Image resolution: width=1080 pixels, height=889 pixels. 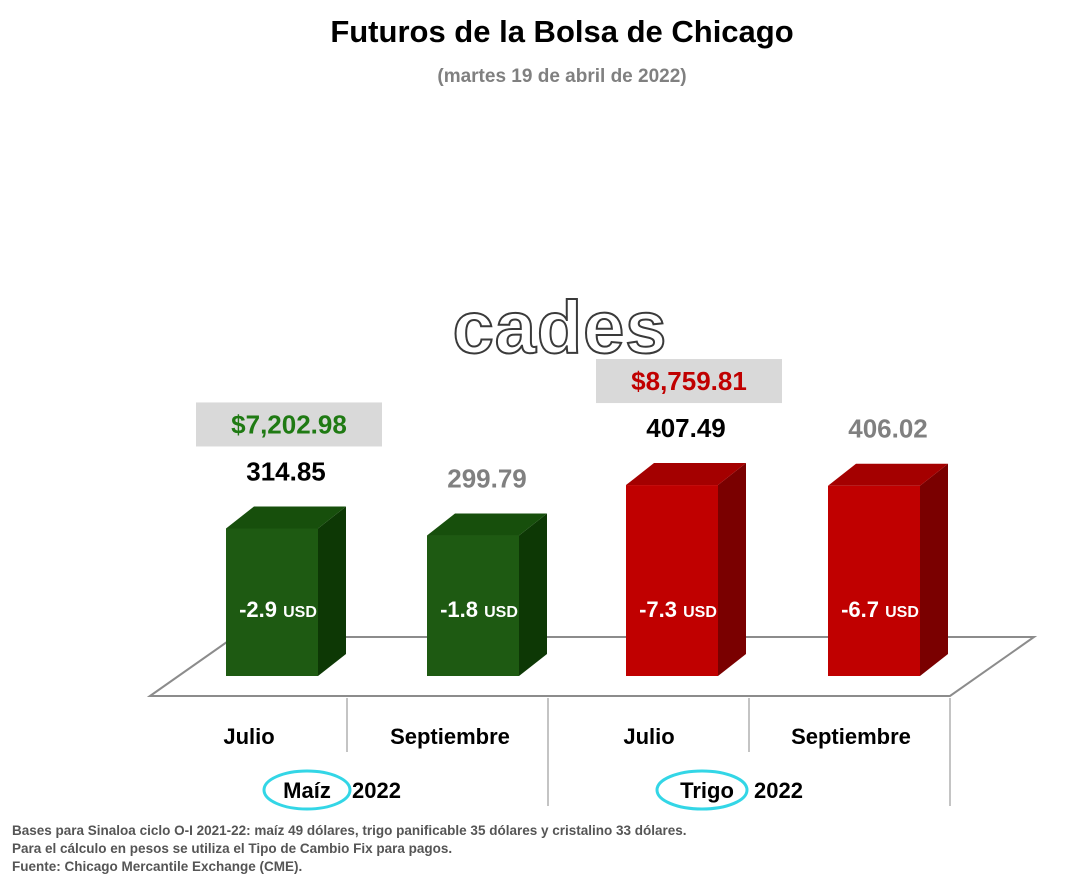 What do you see at coordinates (880, 609) in the screenshot?
I see `bar-change-label: -6.7 USD` at bounding box center [880, 609].